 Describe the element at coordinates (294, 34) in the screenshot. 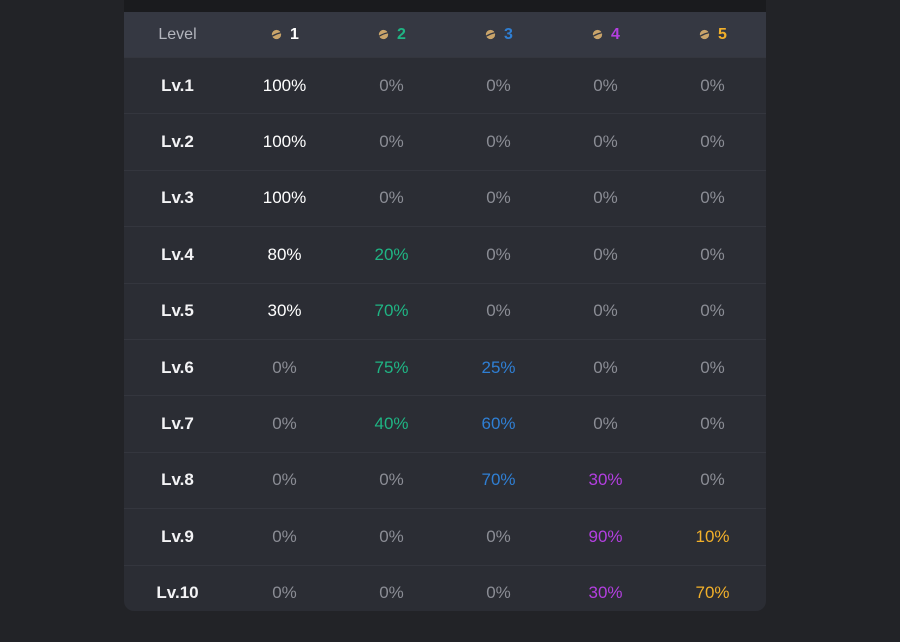

I see `tier-label: 1` at that location.